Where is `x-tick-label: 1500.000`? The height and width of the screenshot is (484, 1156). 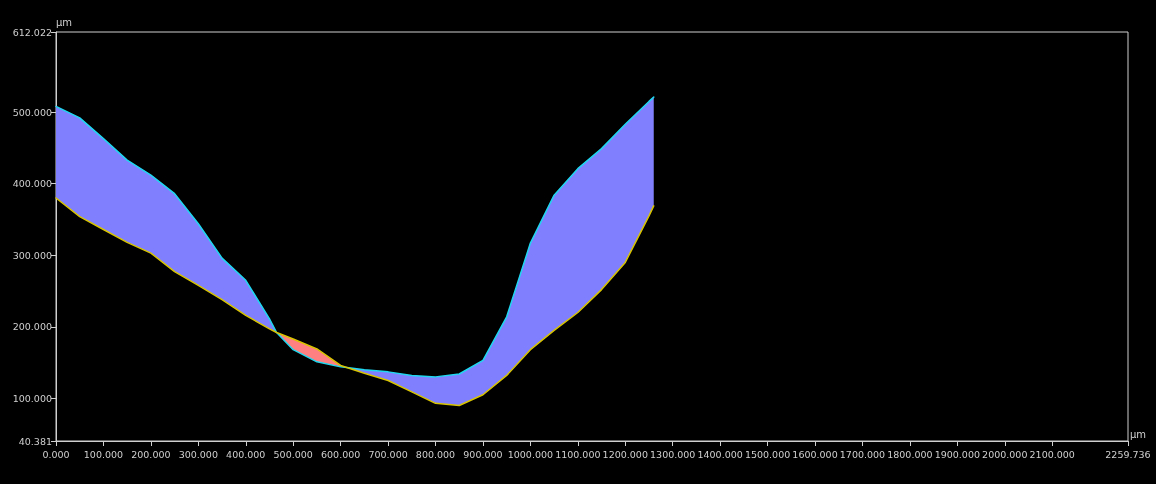 x-tick-label: 1500.000 is located at coordinates (767, 454).